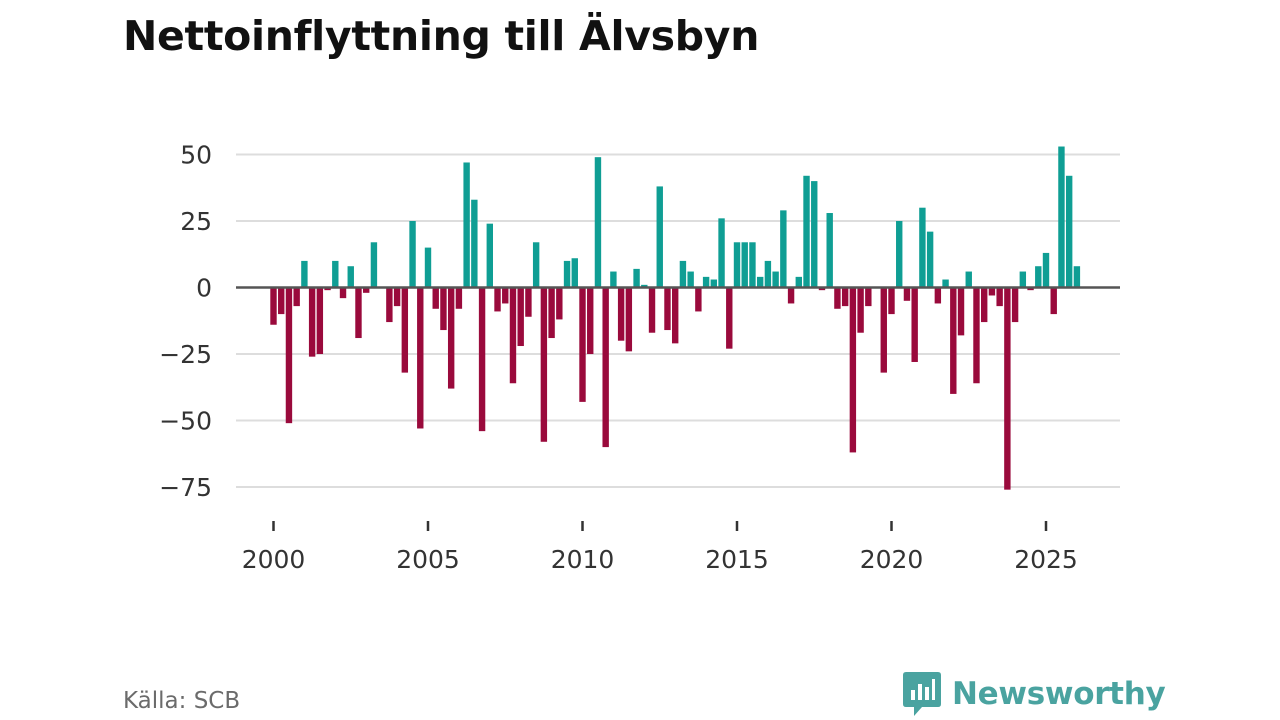  What do you see at coordinates (1046, 559) in the screenshot?
I see `x-tick-label: 2025` at bounding box center [1046, 559].